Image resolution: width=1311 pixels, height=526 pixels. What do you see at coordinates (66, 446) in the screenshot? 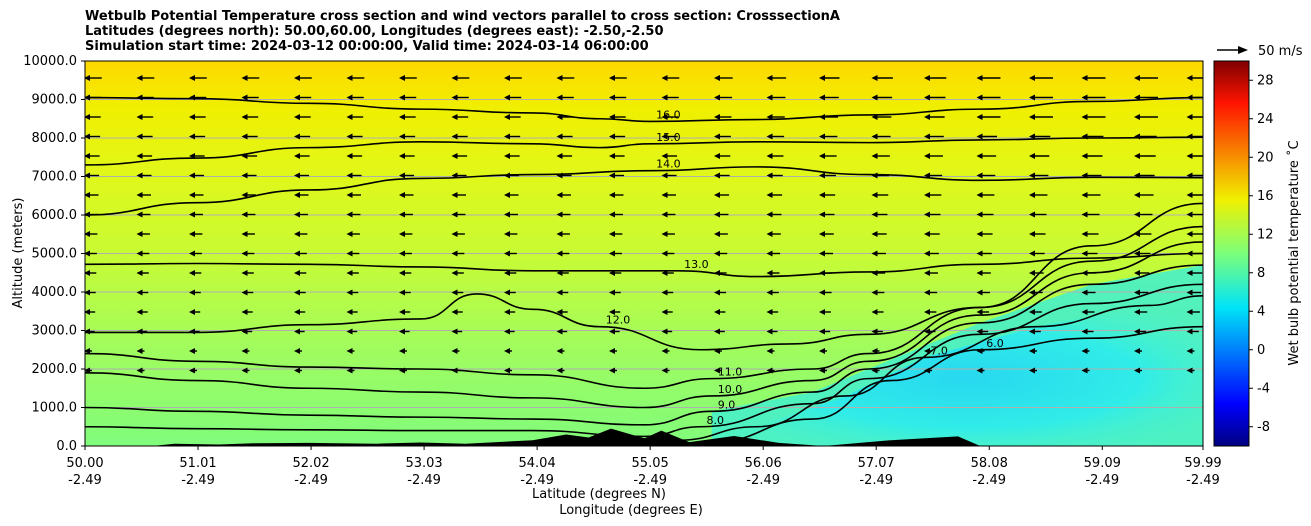
I see `y-tick-label: 0.0` at bounding box center [66, 446].